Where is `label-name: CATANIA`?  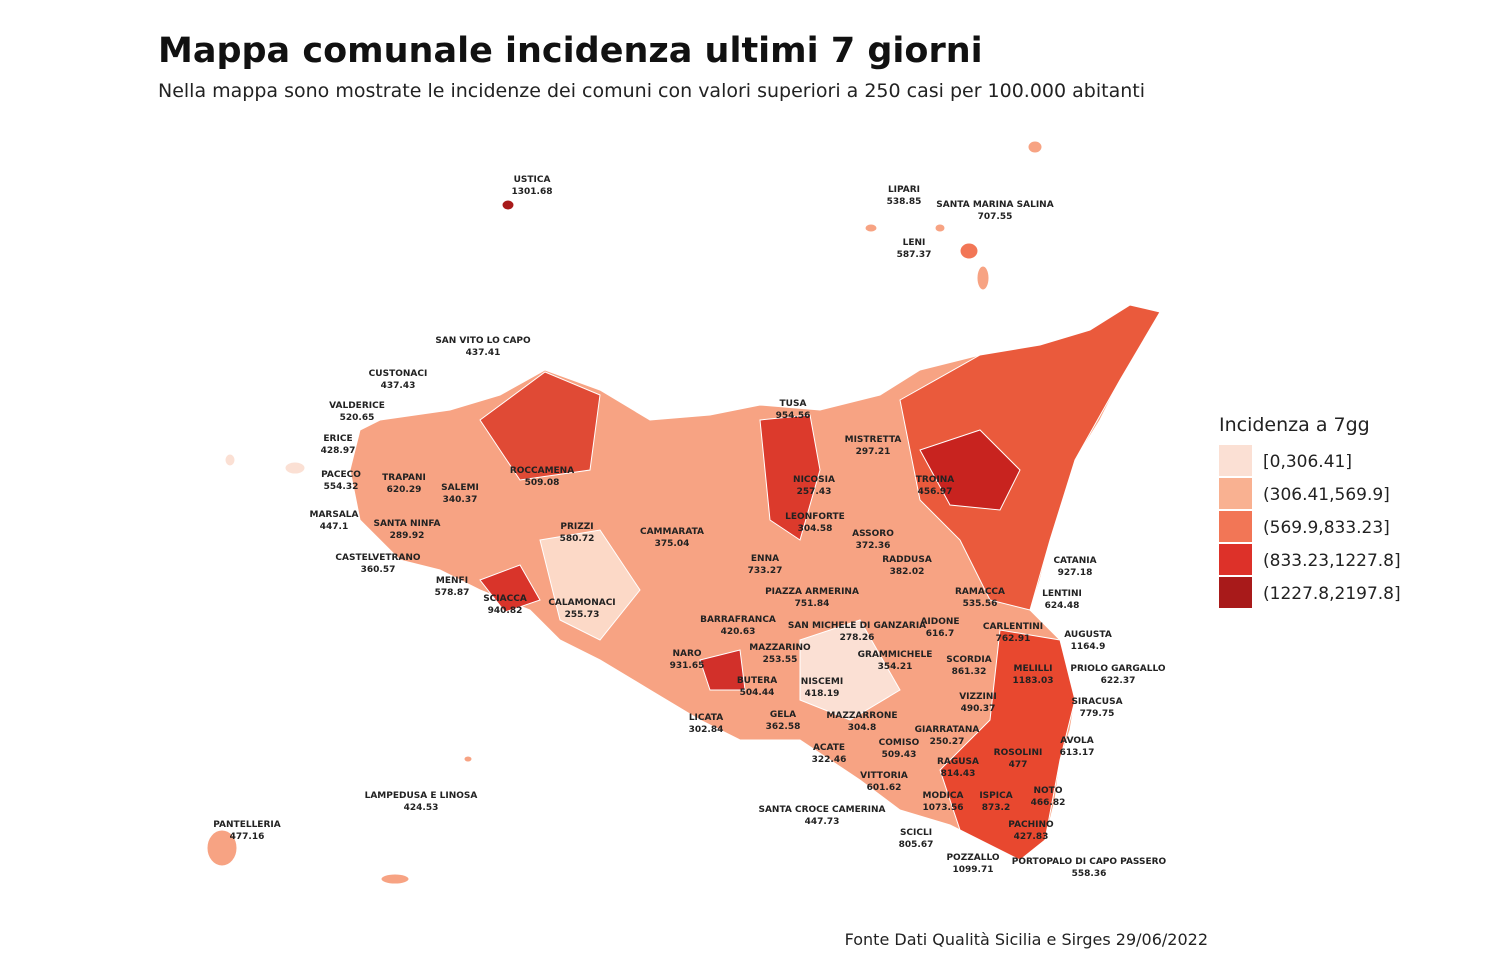 label-name: CATANIA is located at coordinates (1074, 561).